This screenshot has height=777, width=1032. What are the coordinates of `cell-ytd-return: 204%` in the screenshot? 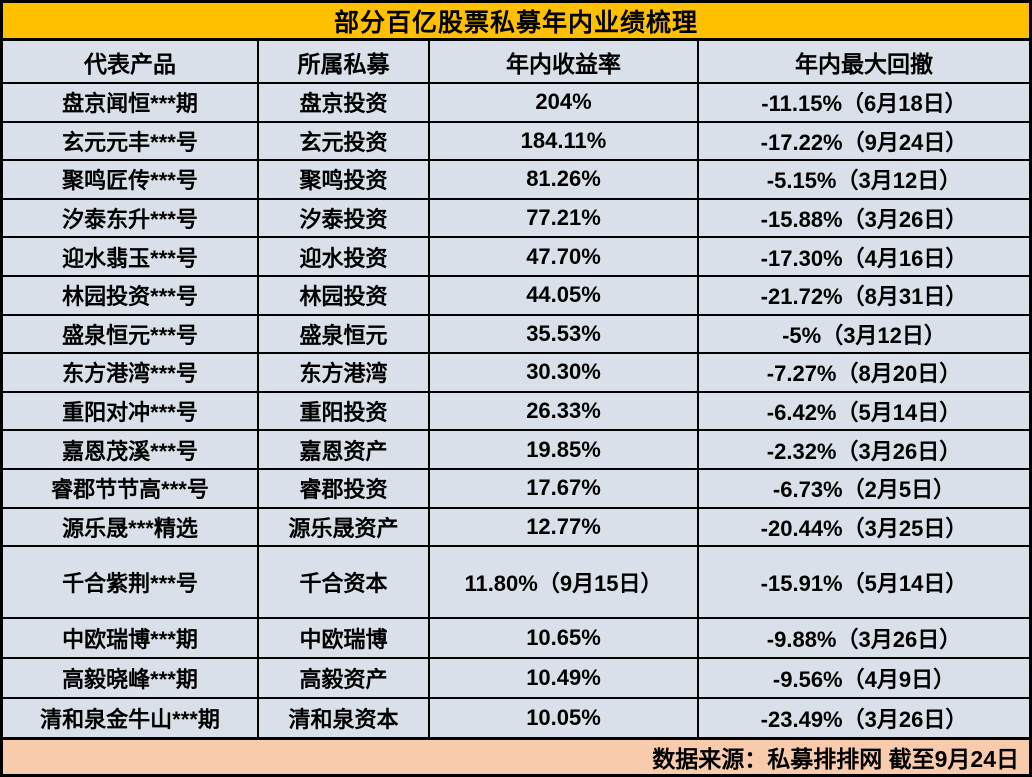 It's located at (562, 102).